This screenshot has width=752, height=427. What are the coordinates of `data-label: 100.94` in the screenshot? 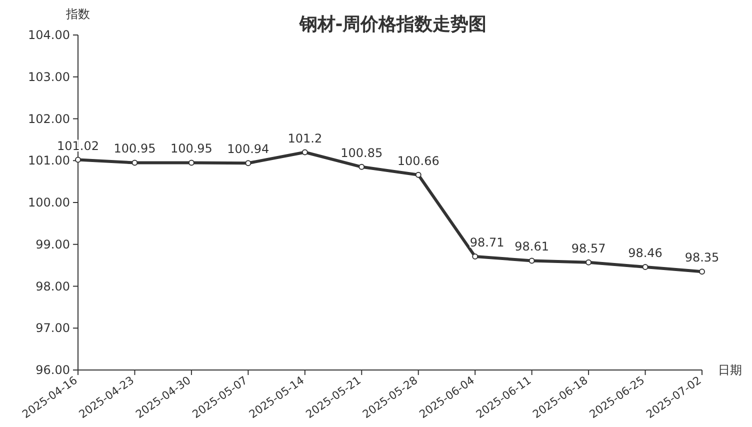 It's located at (248, 149).